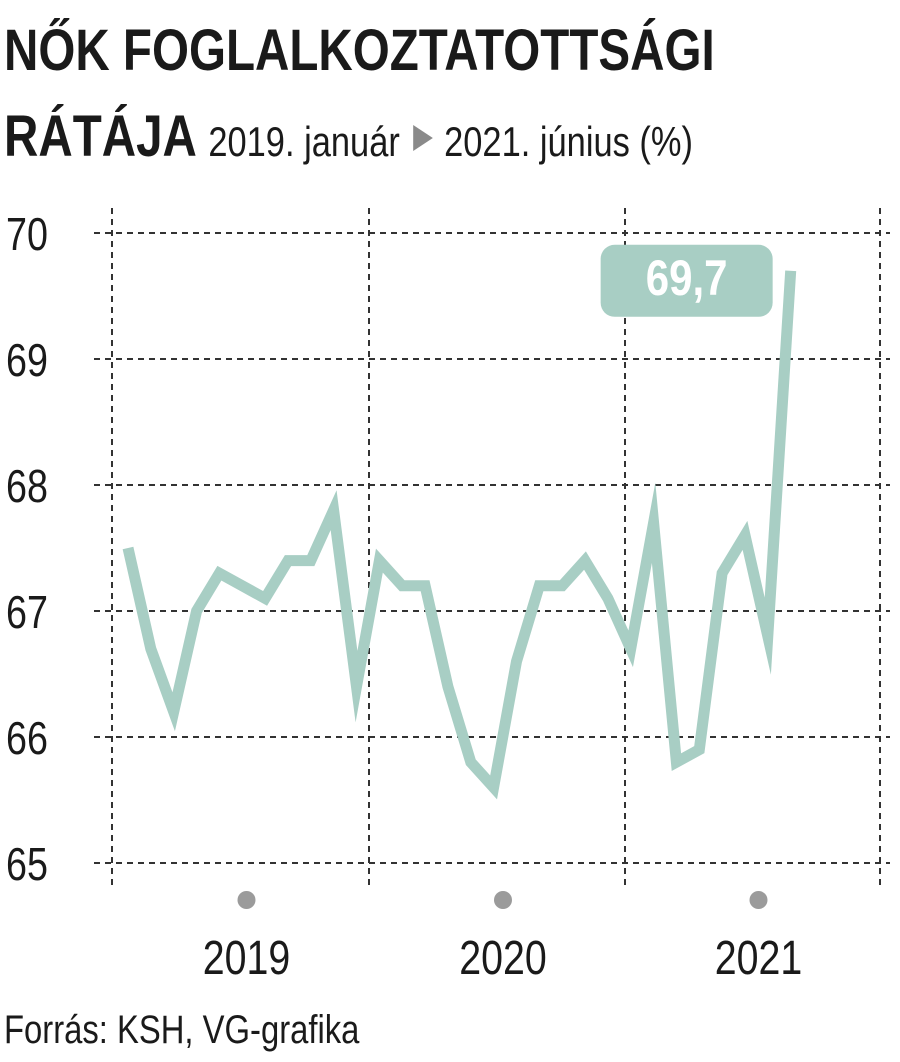  What do you see at coordinates (27, 359) in the screenshot?
I see `y-tick-label: 69` at bounding box center [27, 359].